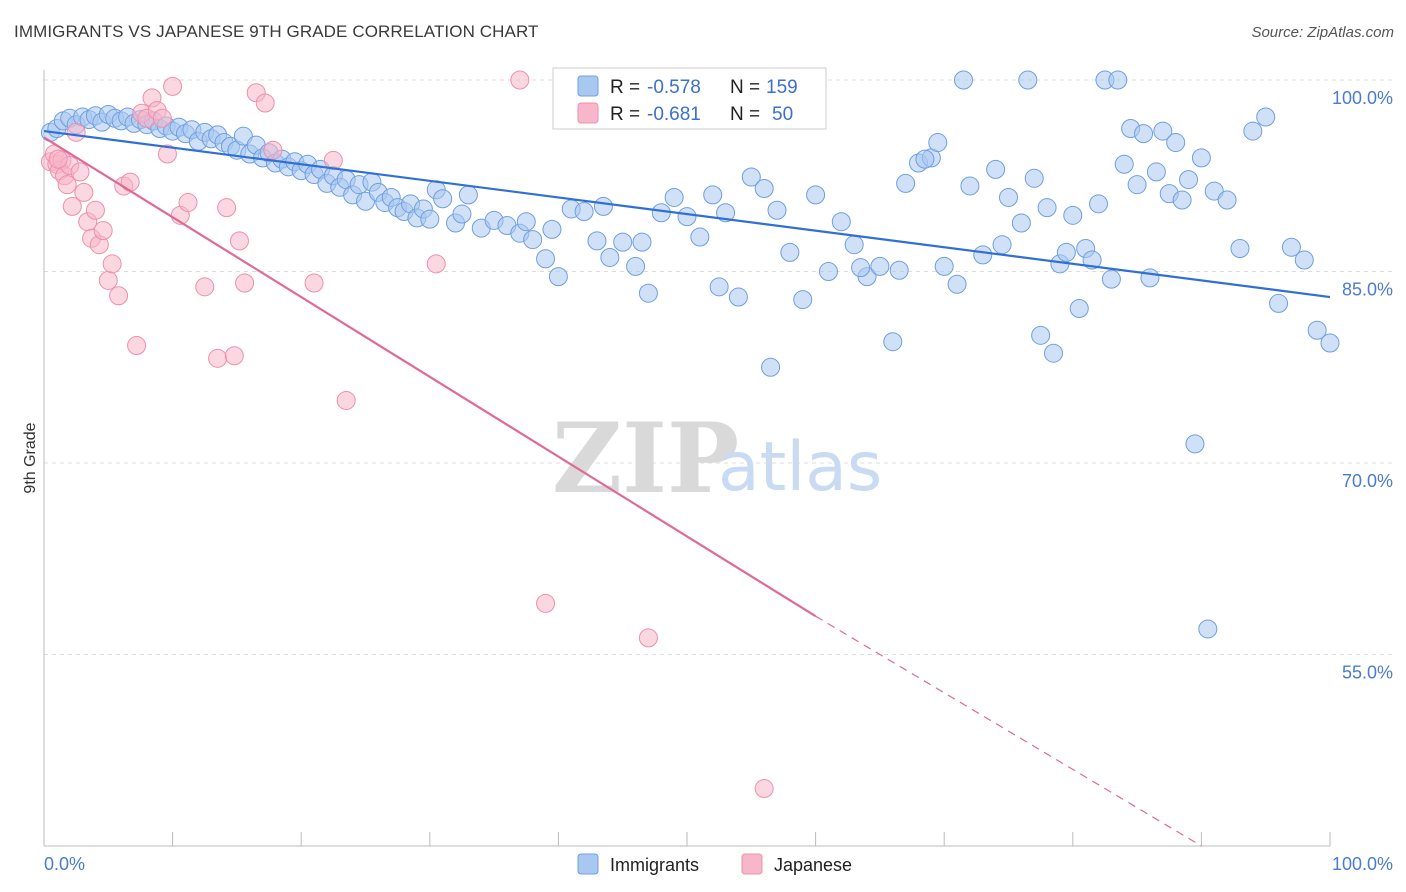  What do you see at coordinates (625, 114) in the screenshot?
I see `legend-r-label-japanese: R =` at bounding box center [625, 114].